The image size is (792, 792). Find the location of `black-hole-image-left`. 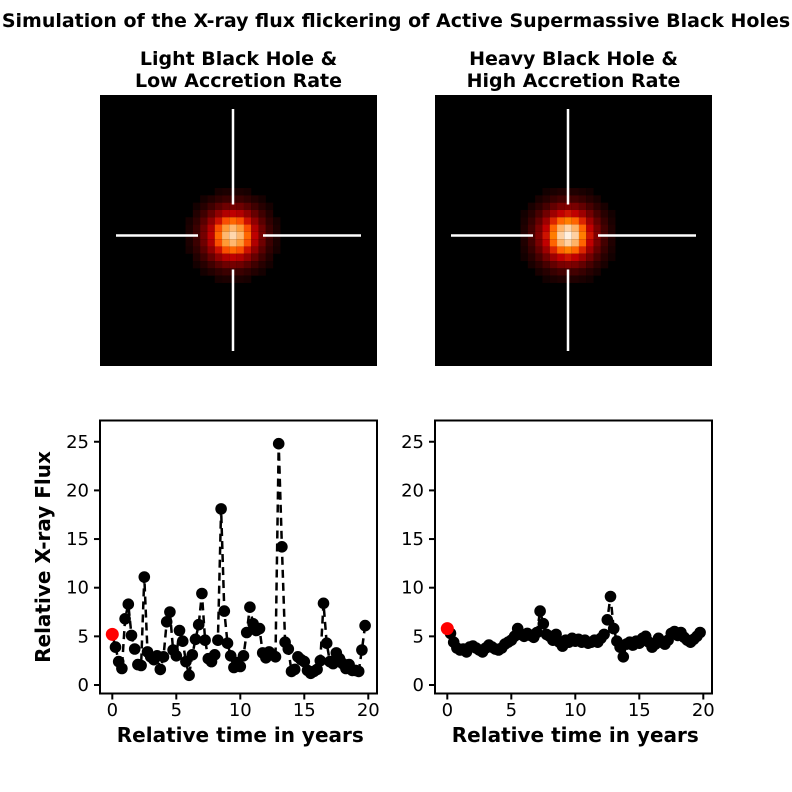

black-hole-image-left is located at coordinates (238, 230).